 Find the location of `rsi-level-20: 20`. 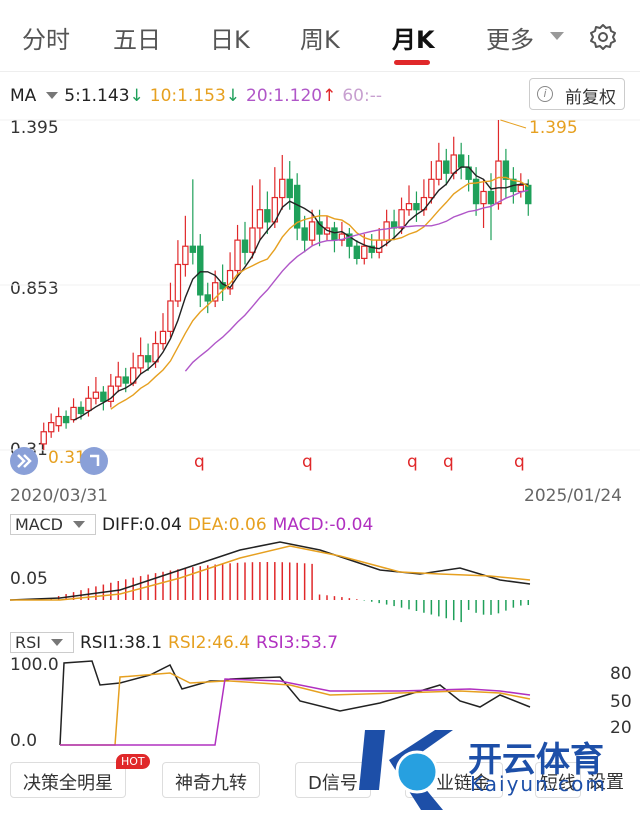

rsi-level-20: 20 is located at coordinates (621, 728).